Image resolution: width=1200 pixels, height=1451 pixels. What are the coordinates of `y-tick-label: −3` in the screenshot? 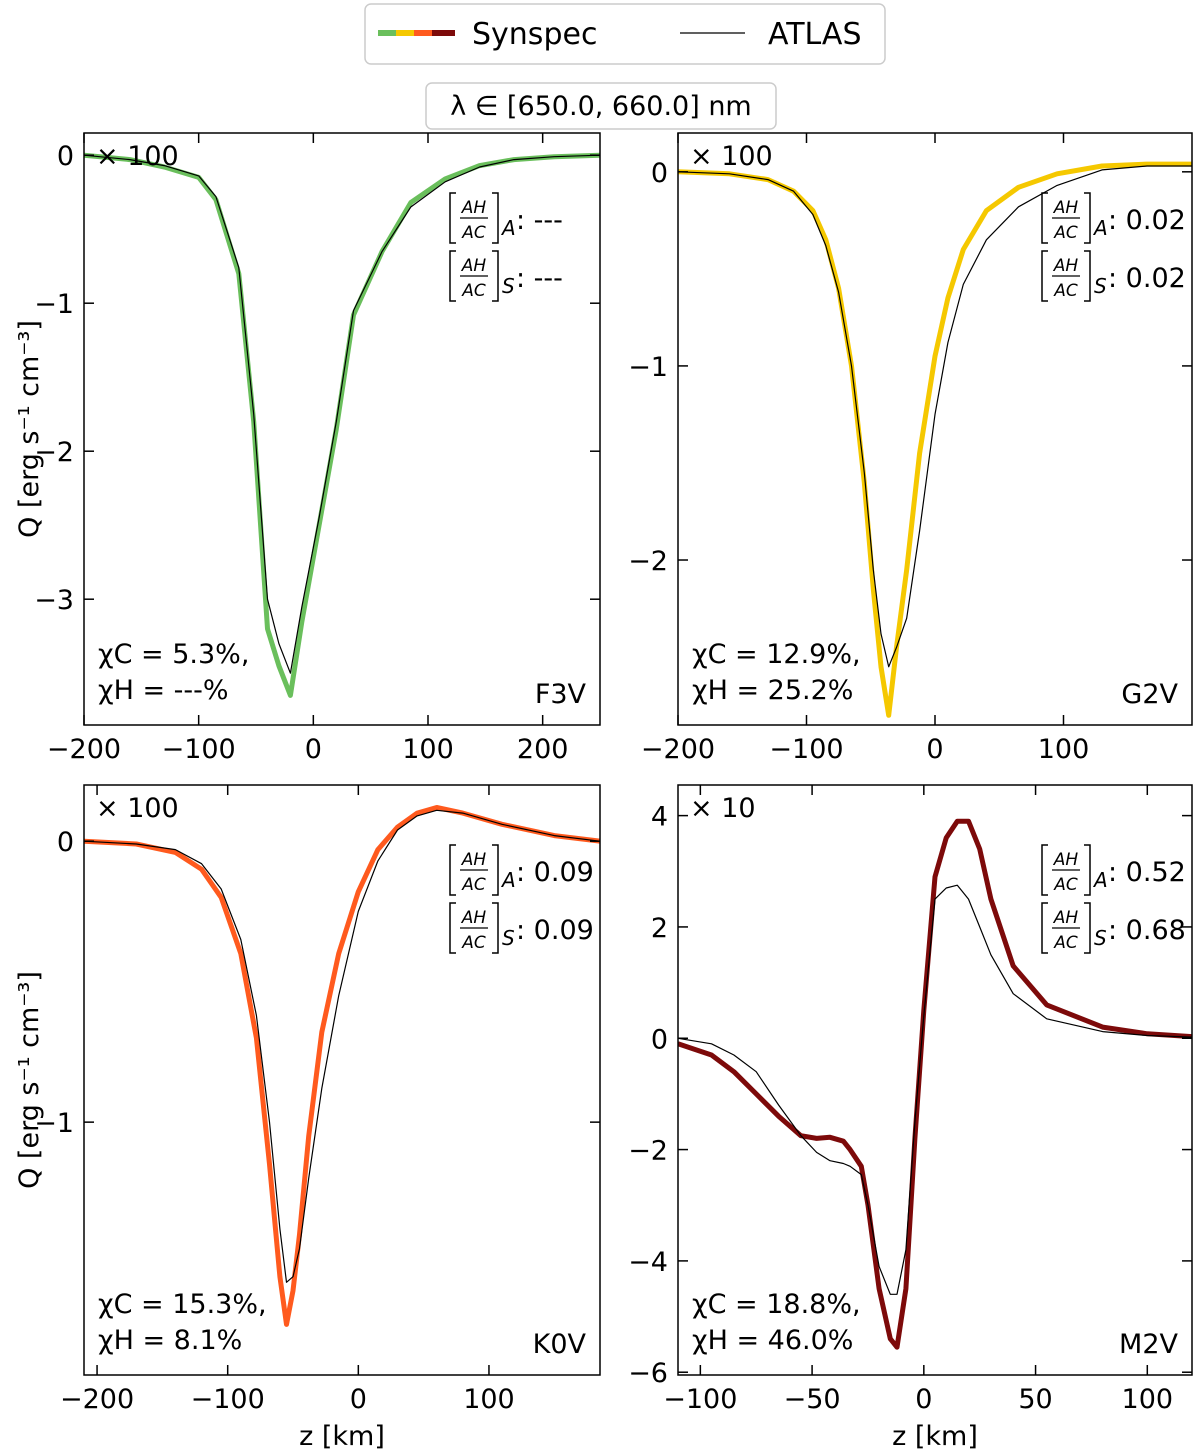 It's located at (54, 600).